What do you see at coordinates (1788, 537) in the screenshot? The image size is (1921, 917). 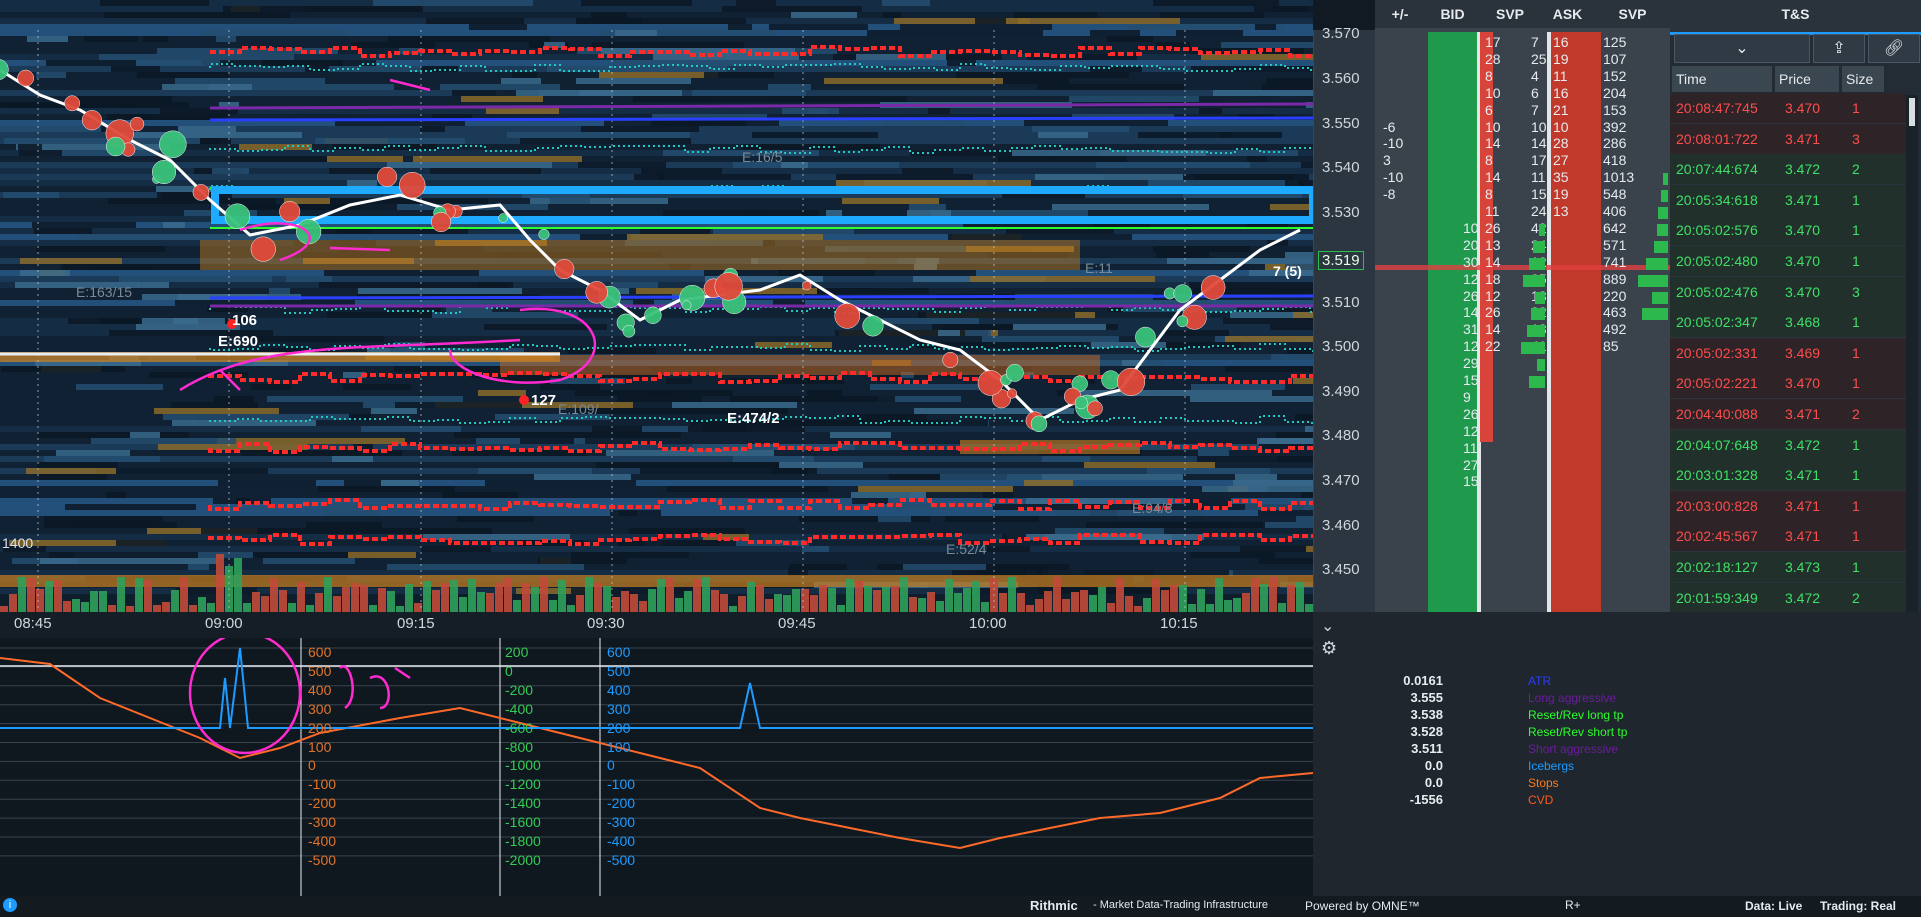 I see `ts-row: 20:02:45:567 3.471 1` at bounding box center [1788, 537].